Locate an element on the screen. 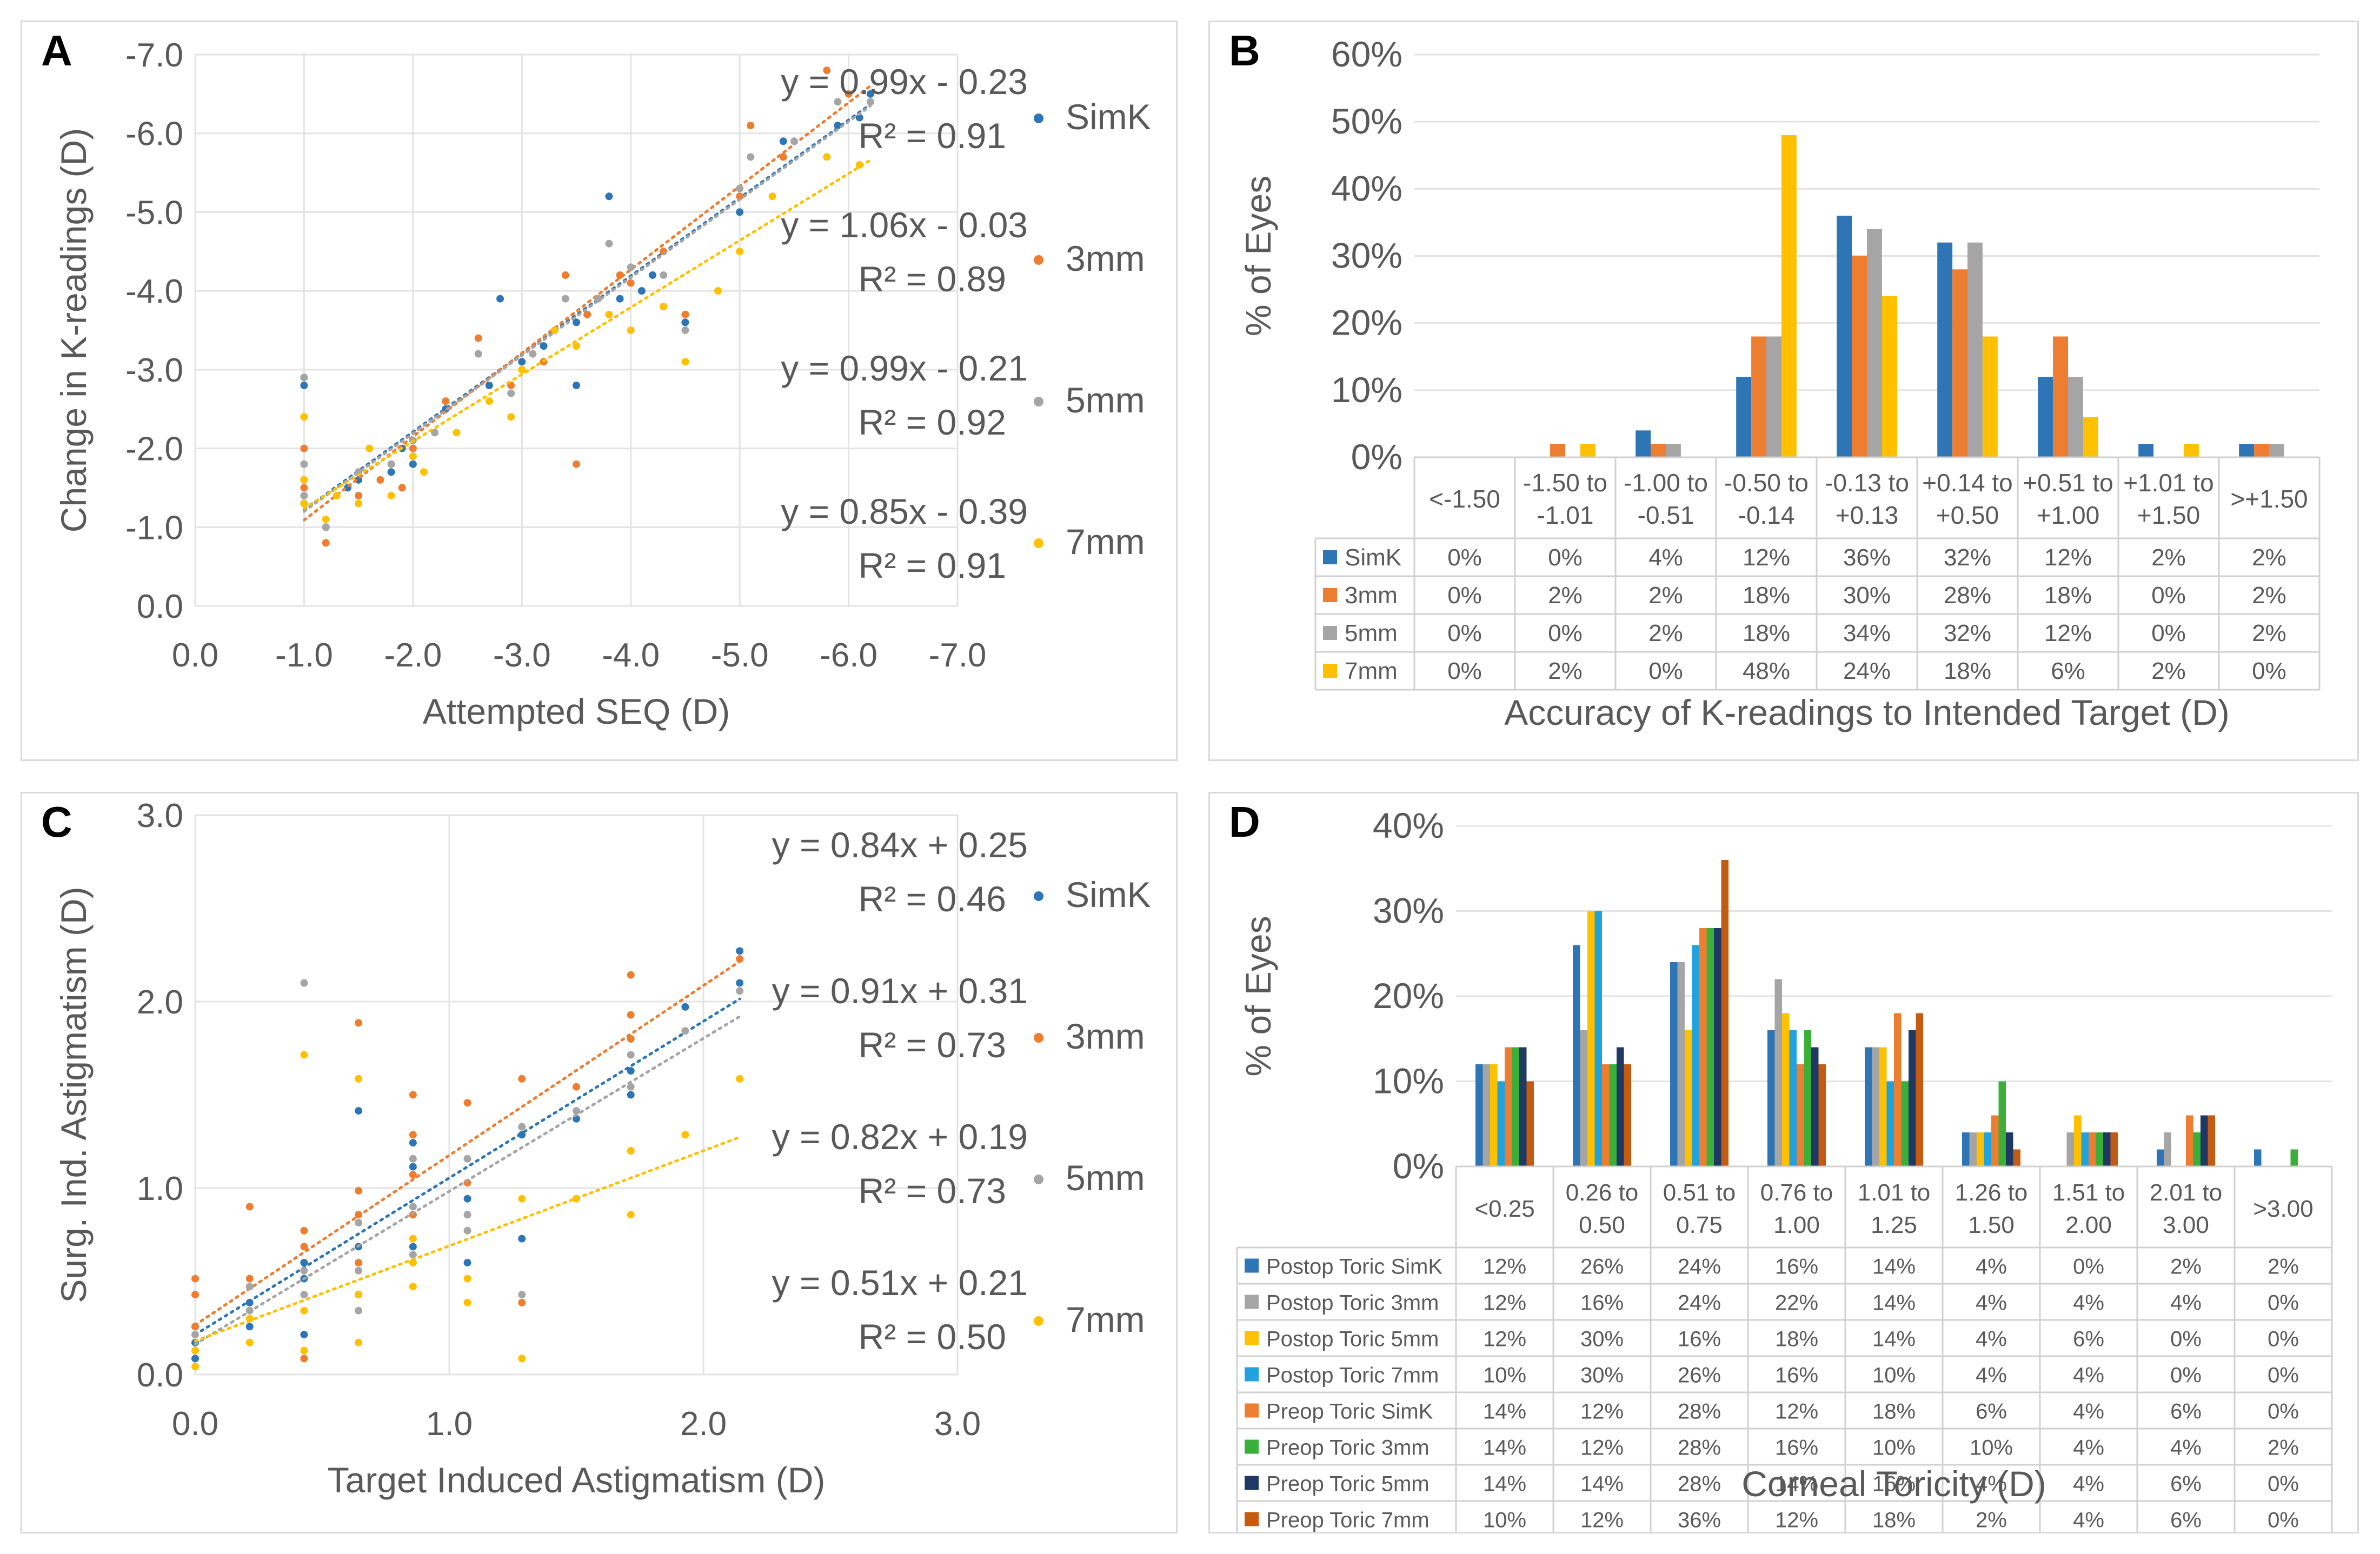 Image resolution: width=2380 pixels, height=1554 pixels. panel-letter: D is located at coordinates (1244, 822).